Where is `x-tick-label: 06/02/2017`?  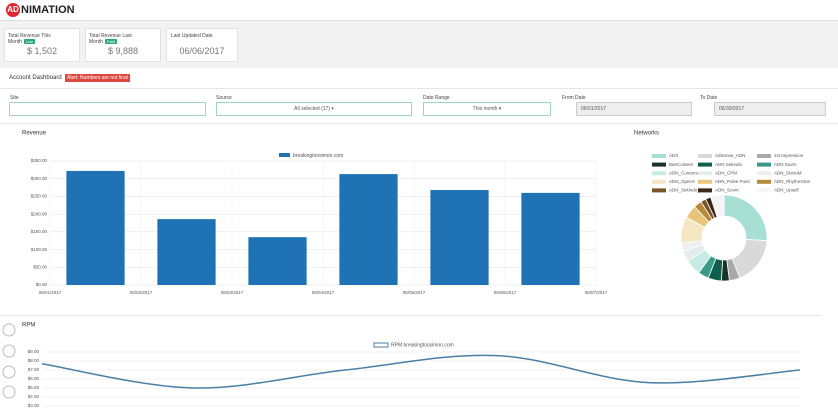
x-tick-label: 06/02/2017 is located at coordinates (141, 292).